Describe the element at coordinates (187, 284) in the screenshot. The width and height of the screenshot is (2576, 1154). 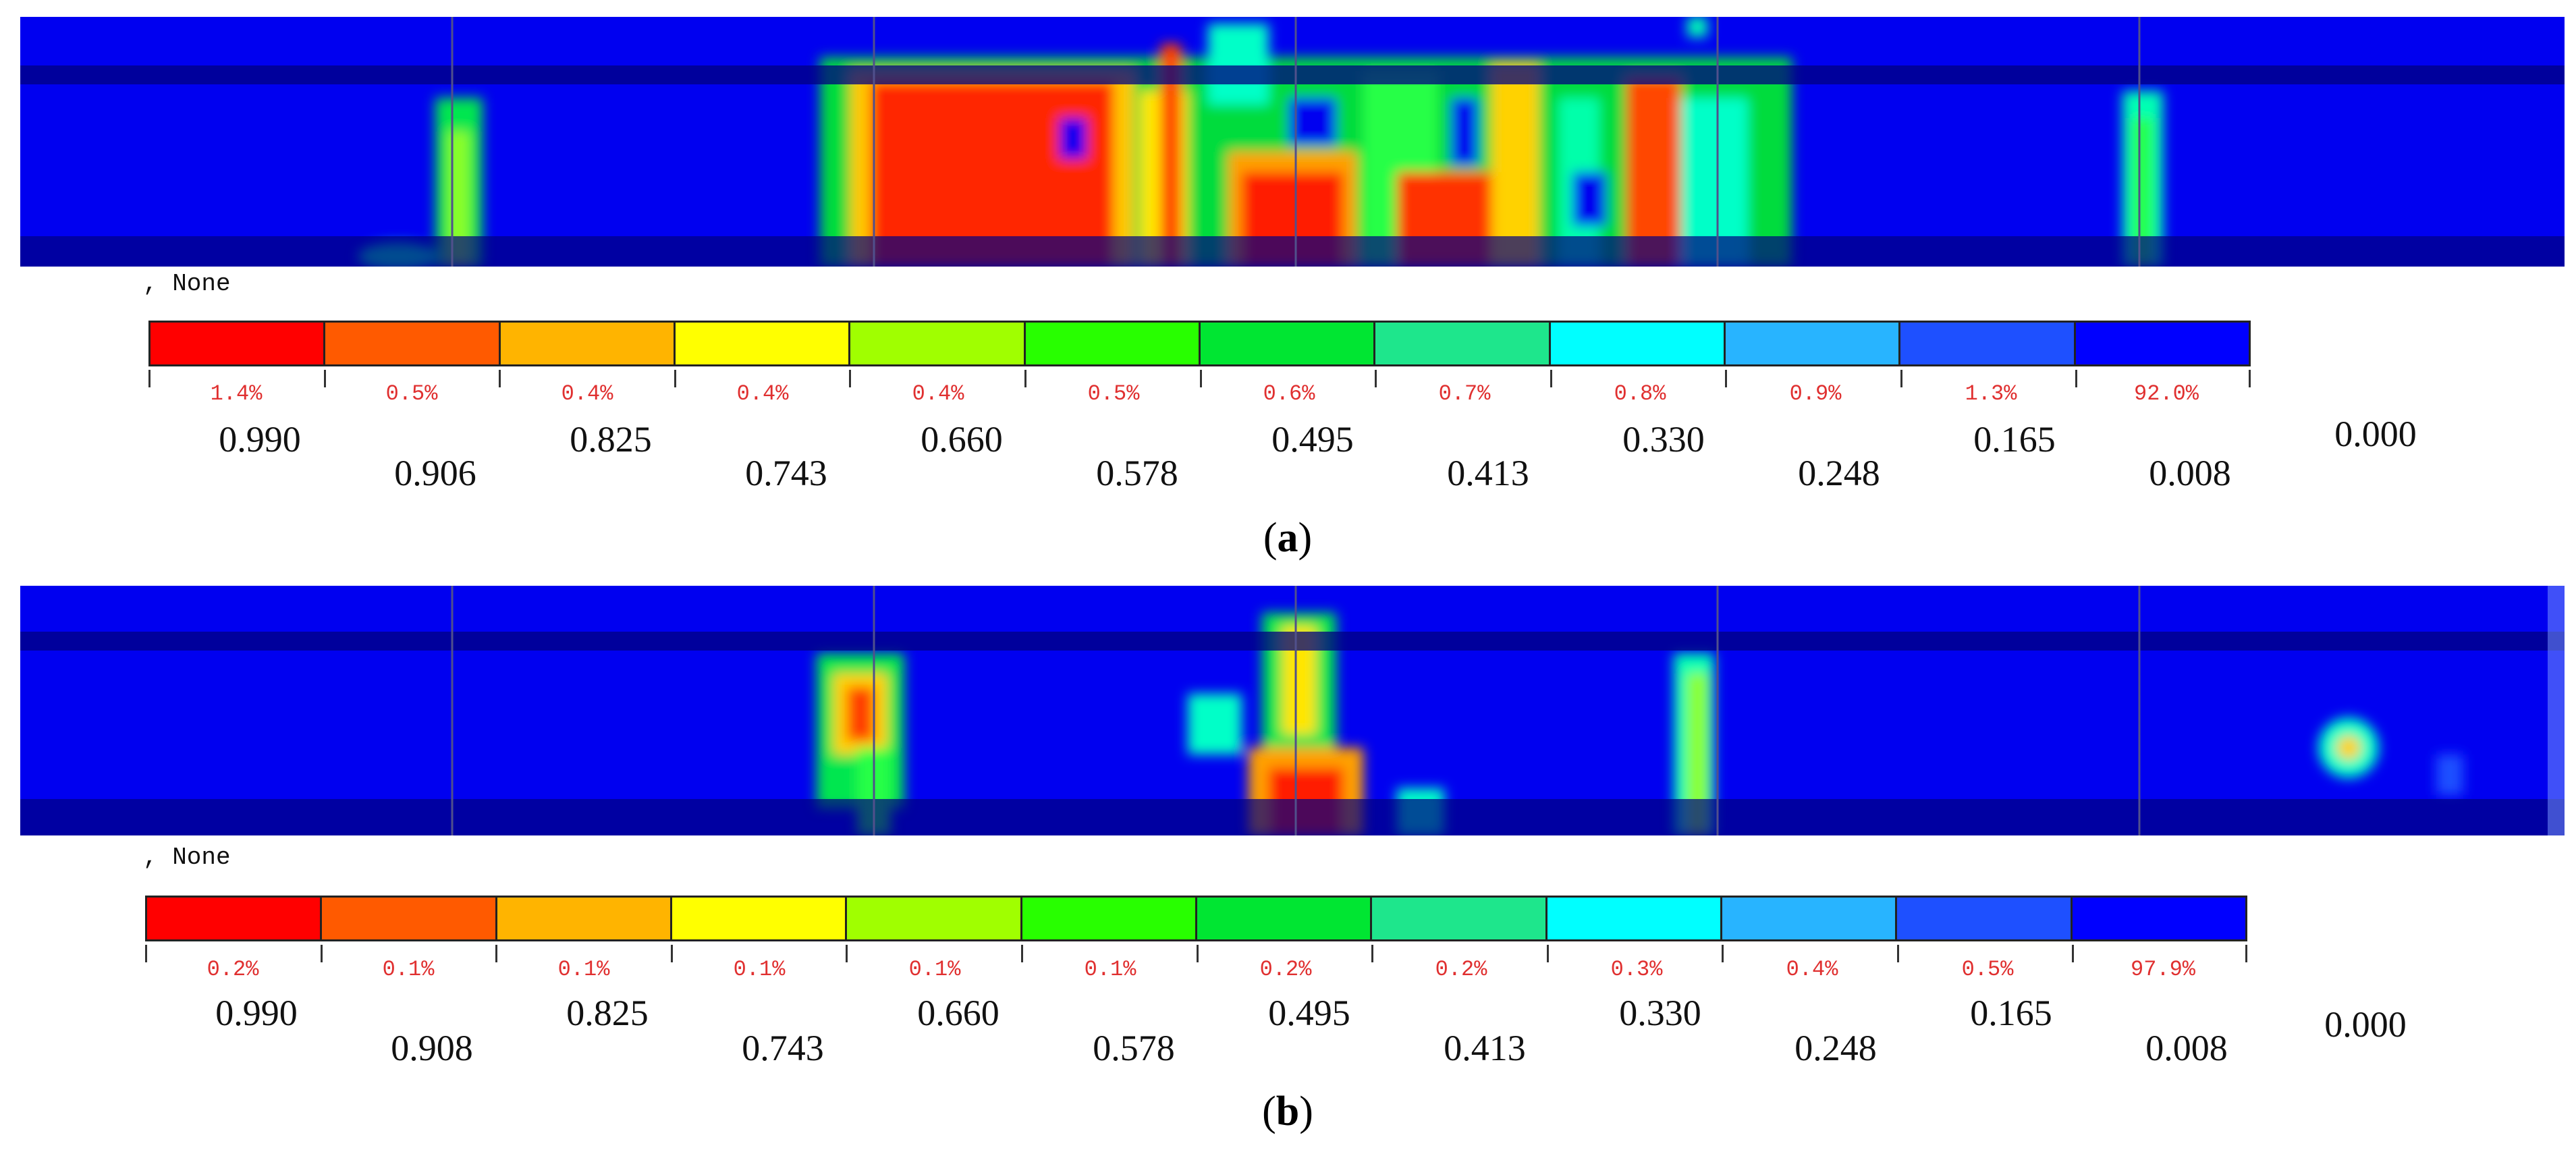
I see `legend-title-a: , None` at that location.